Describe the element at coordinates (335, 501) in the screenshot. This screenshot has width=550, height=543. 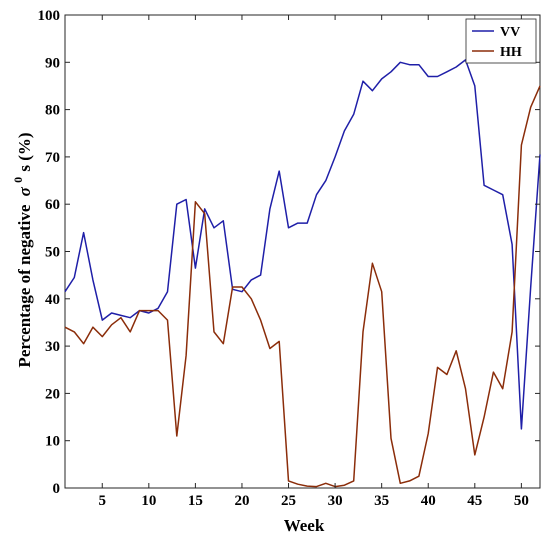
I see `x-tick-label: 30` at that location.